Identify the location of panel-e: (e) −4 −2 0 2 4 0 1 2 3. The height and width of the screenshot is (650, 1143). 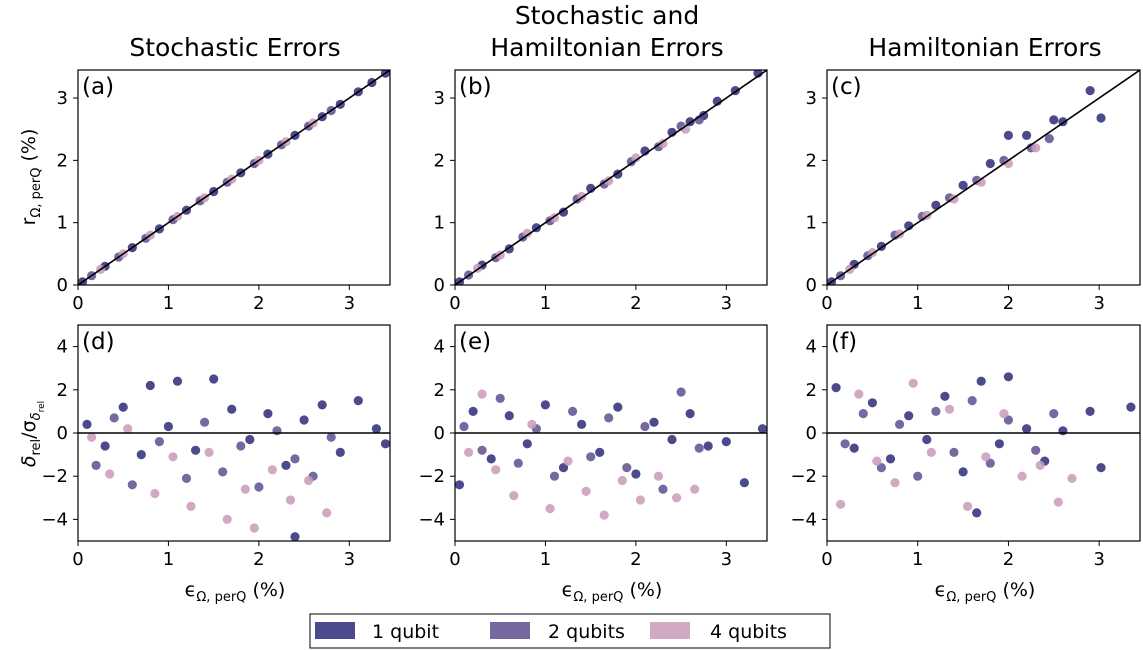
(593, 447).